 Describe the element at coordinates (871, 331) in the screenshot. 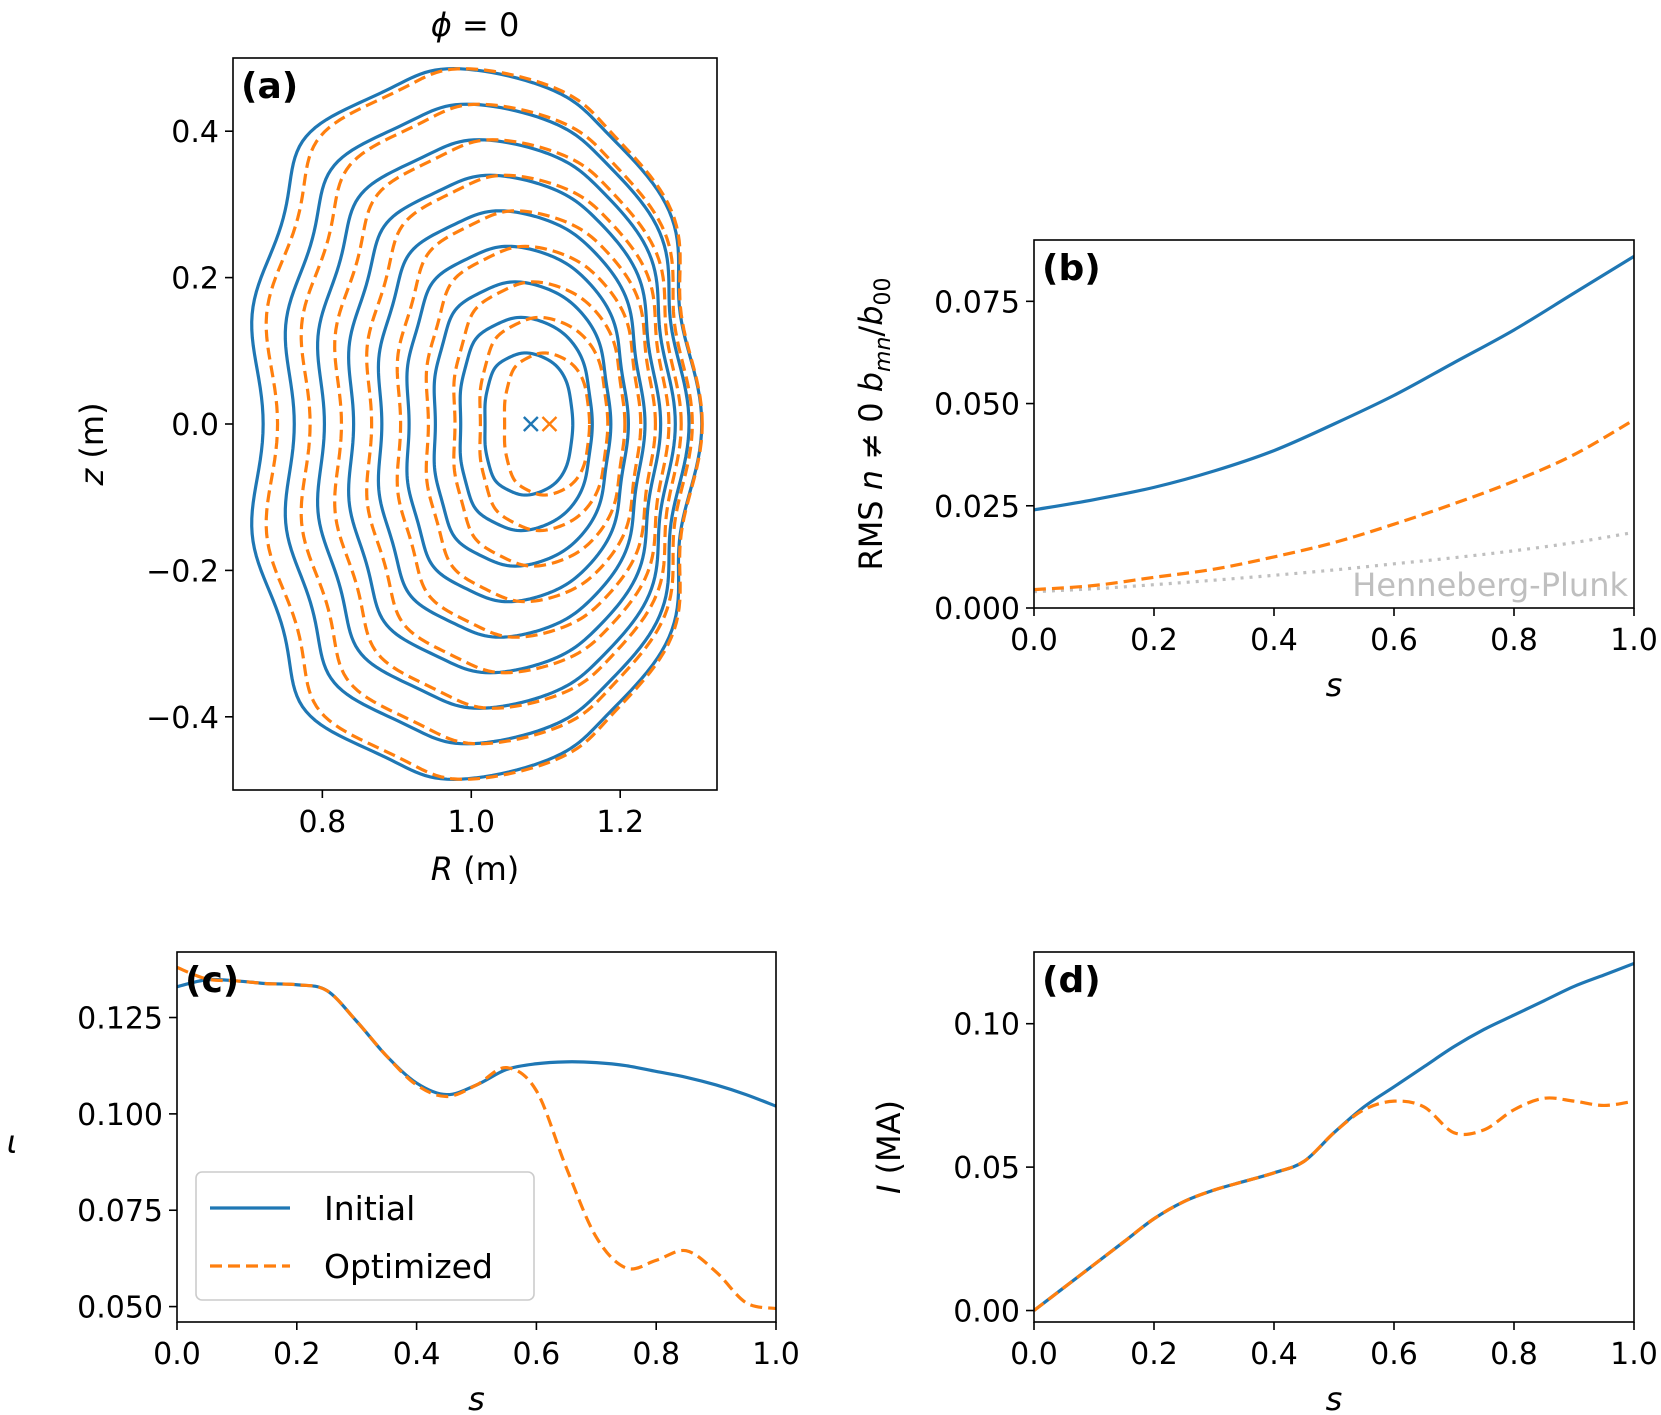

I see `ylabel-slash: /` at that location.